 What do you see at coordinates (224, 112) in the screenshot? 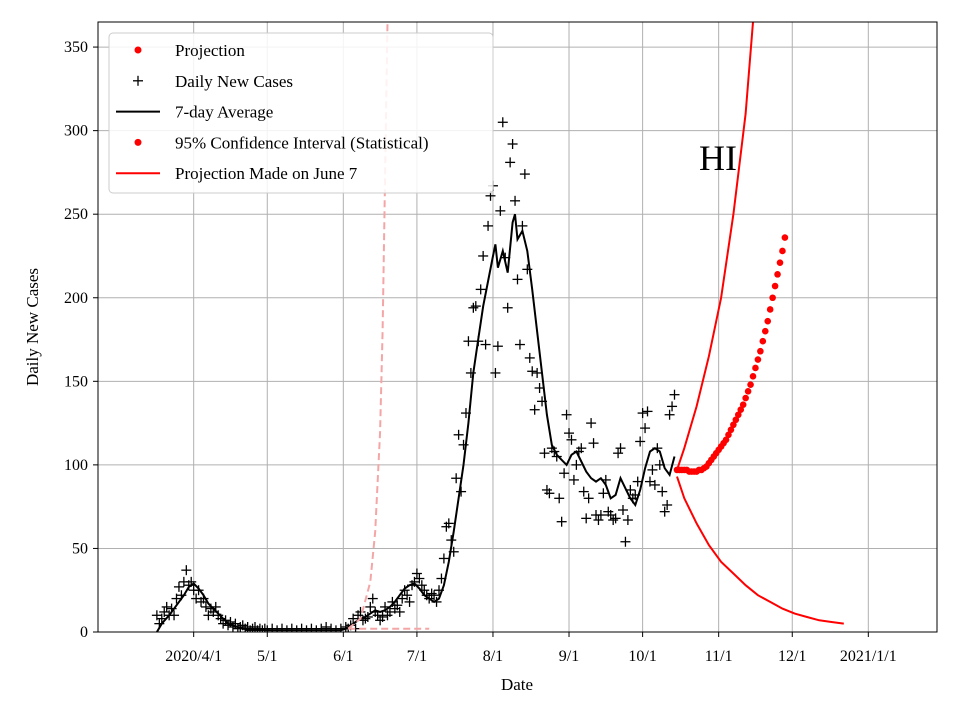
I see `legend-label: 7-day Average` at bounding box center [224, 112].